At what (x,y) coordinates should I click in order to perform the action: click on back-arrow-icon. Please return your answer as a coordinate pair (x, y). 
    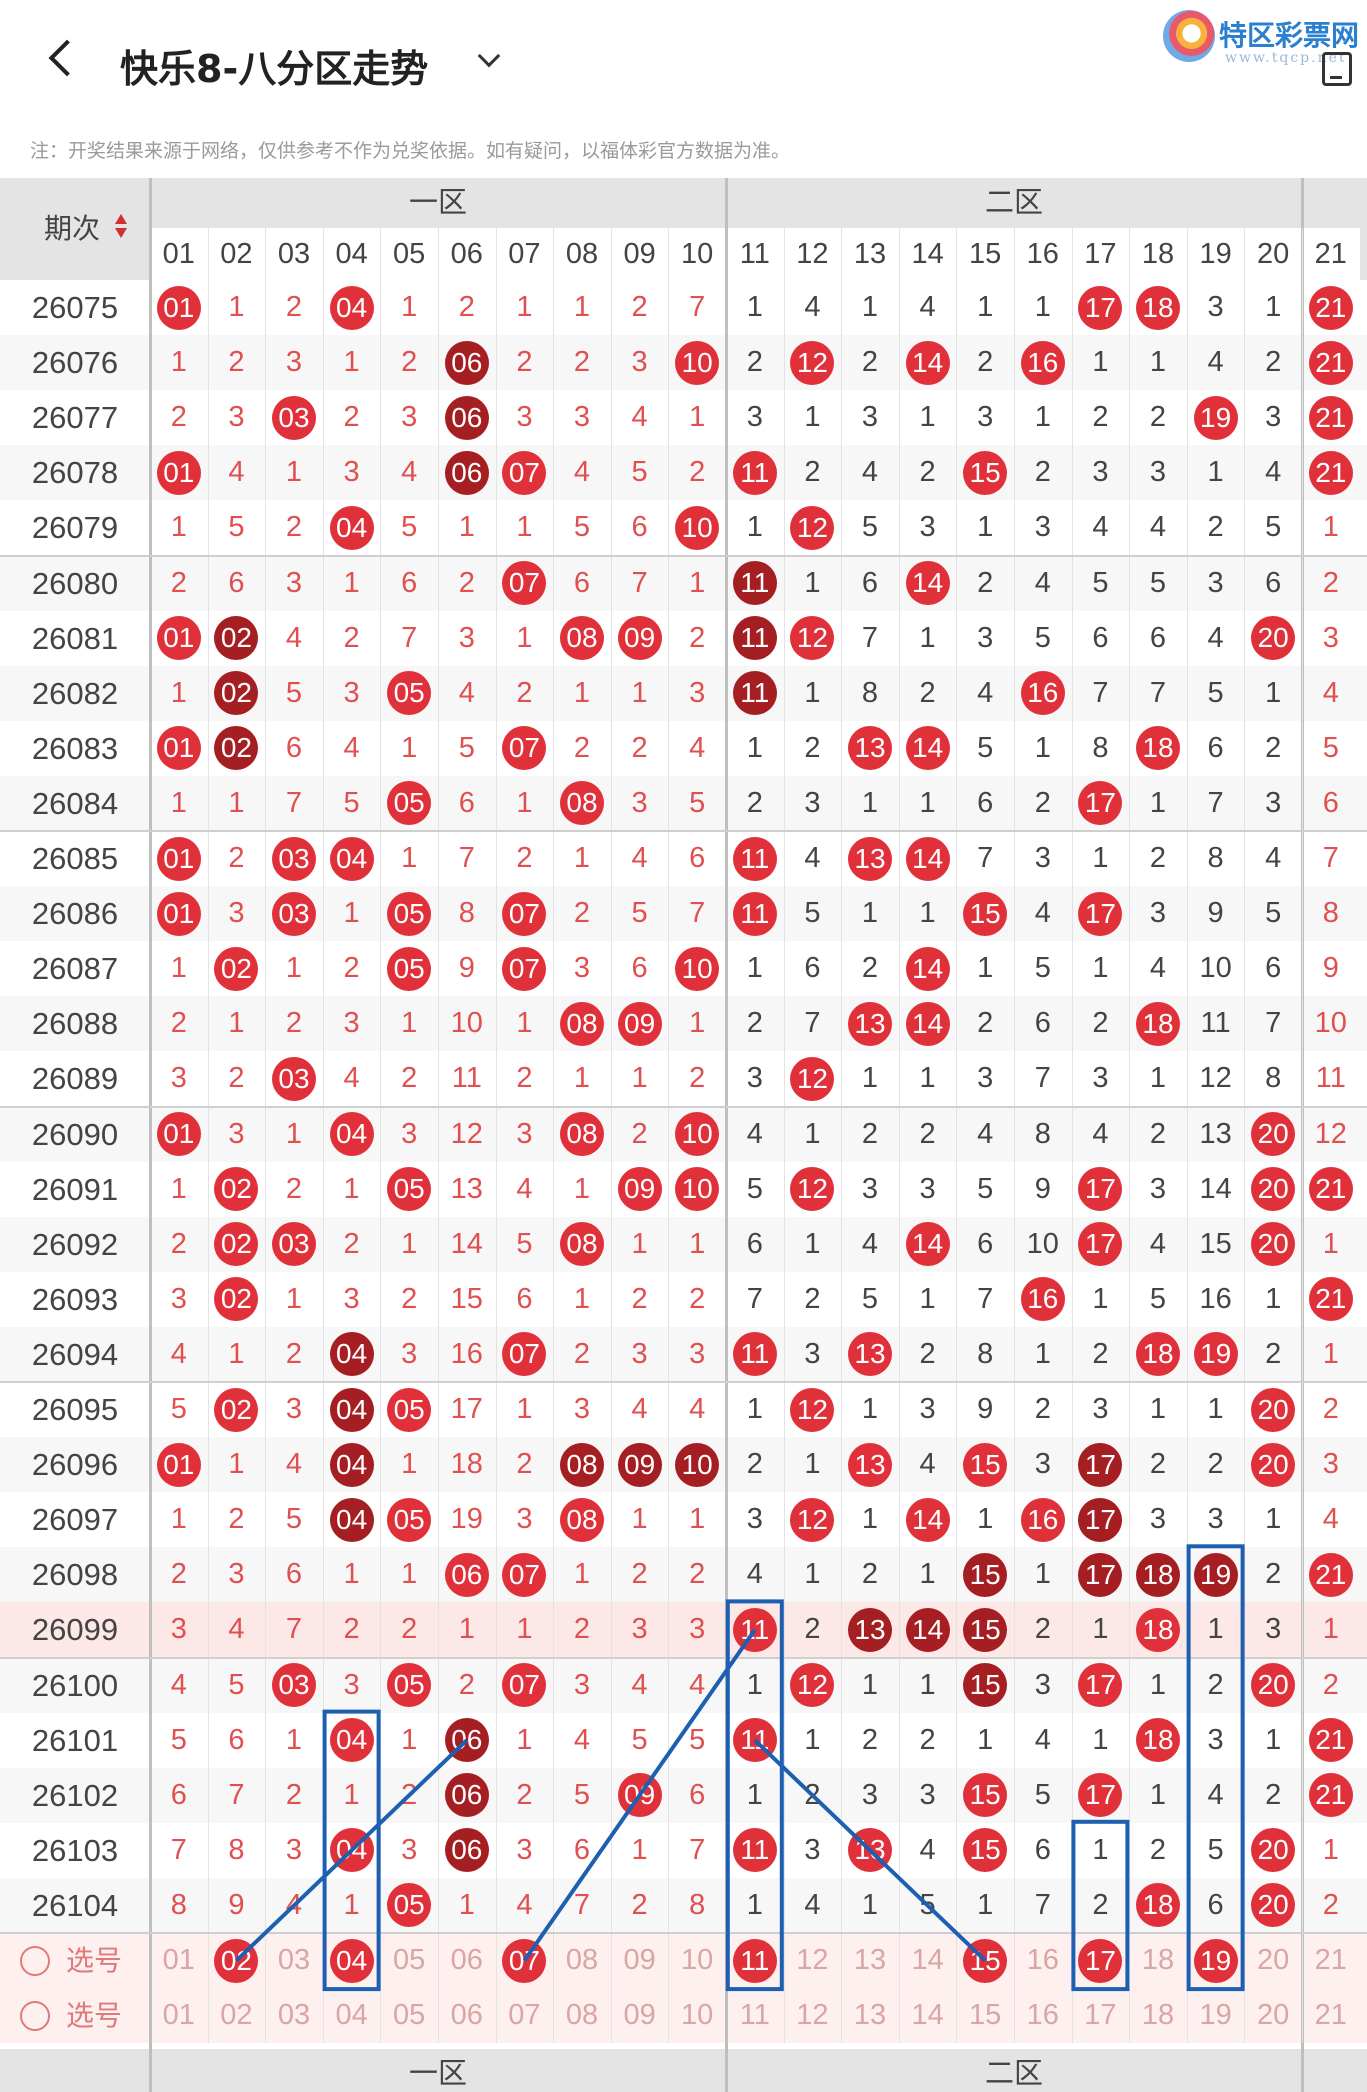
    Looking at the image, I should click on (60, 60).